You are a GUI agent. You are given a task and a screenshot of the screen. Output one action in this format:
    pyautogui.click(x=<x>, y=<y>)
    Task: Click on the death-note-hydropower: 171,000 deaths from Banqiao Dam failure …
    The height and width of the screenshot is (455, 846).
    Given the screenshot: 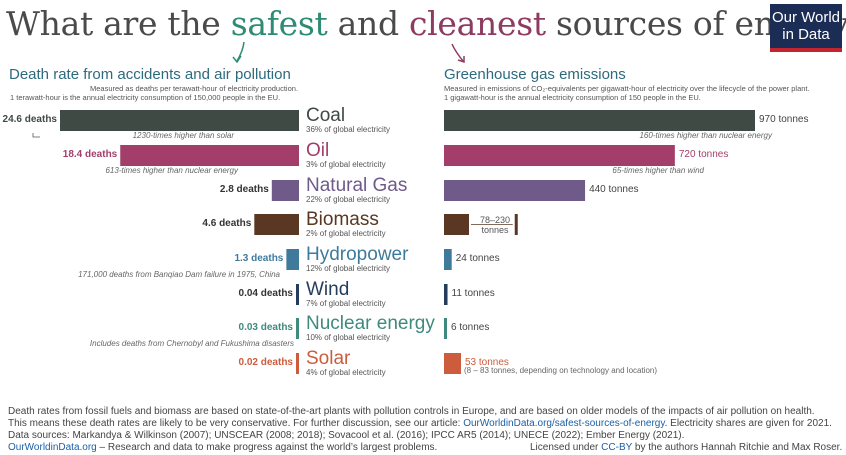 What is the action you would take?
    pyautogui.click(x=179, y=274)
    